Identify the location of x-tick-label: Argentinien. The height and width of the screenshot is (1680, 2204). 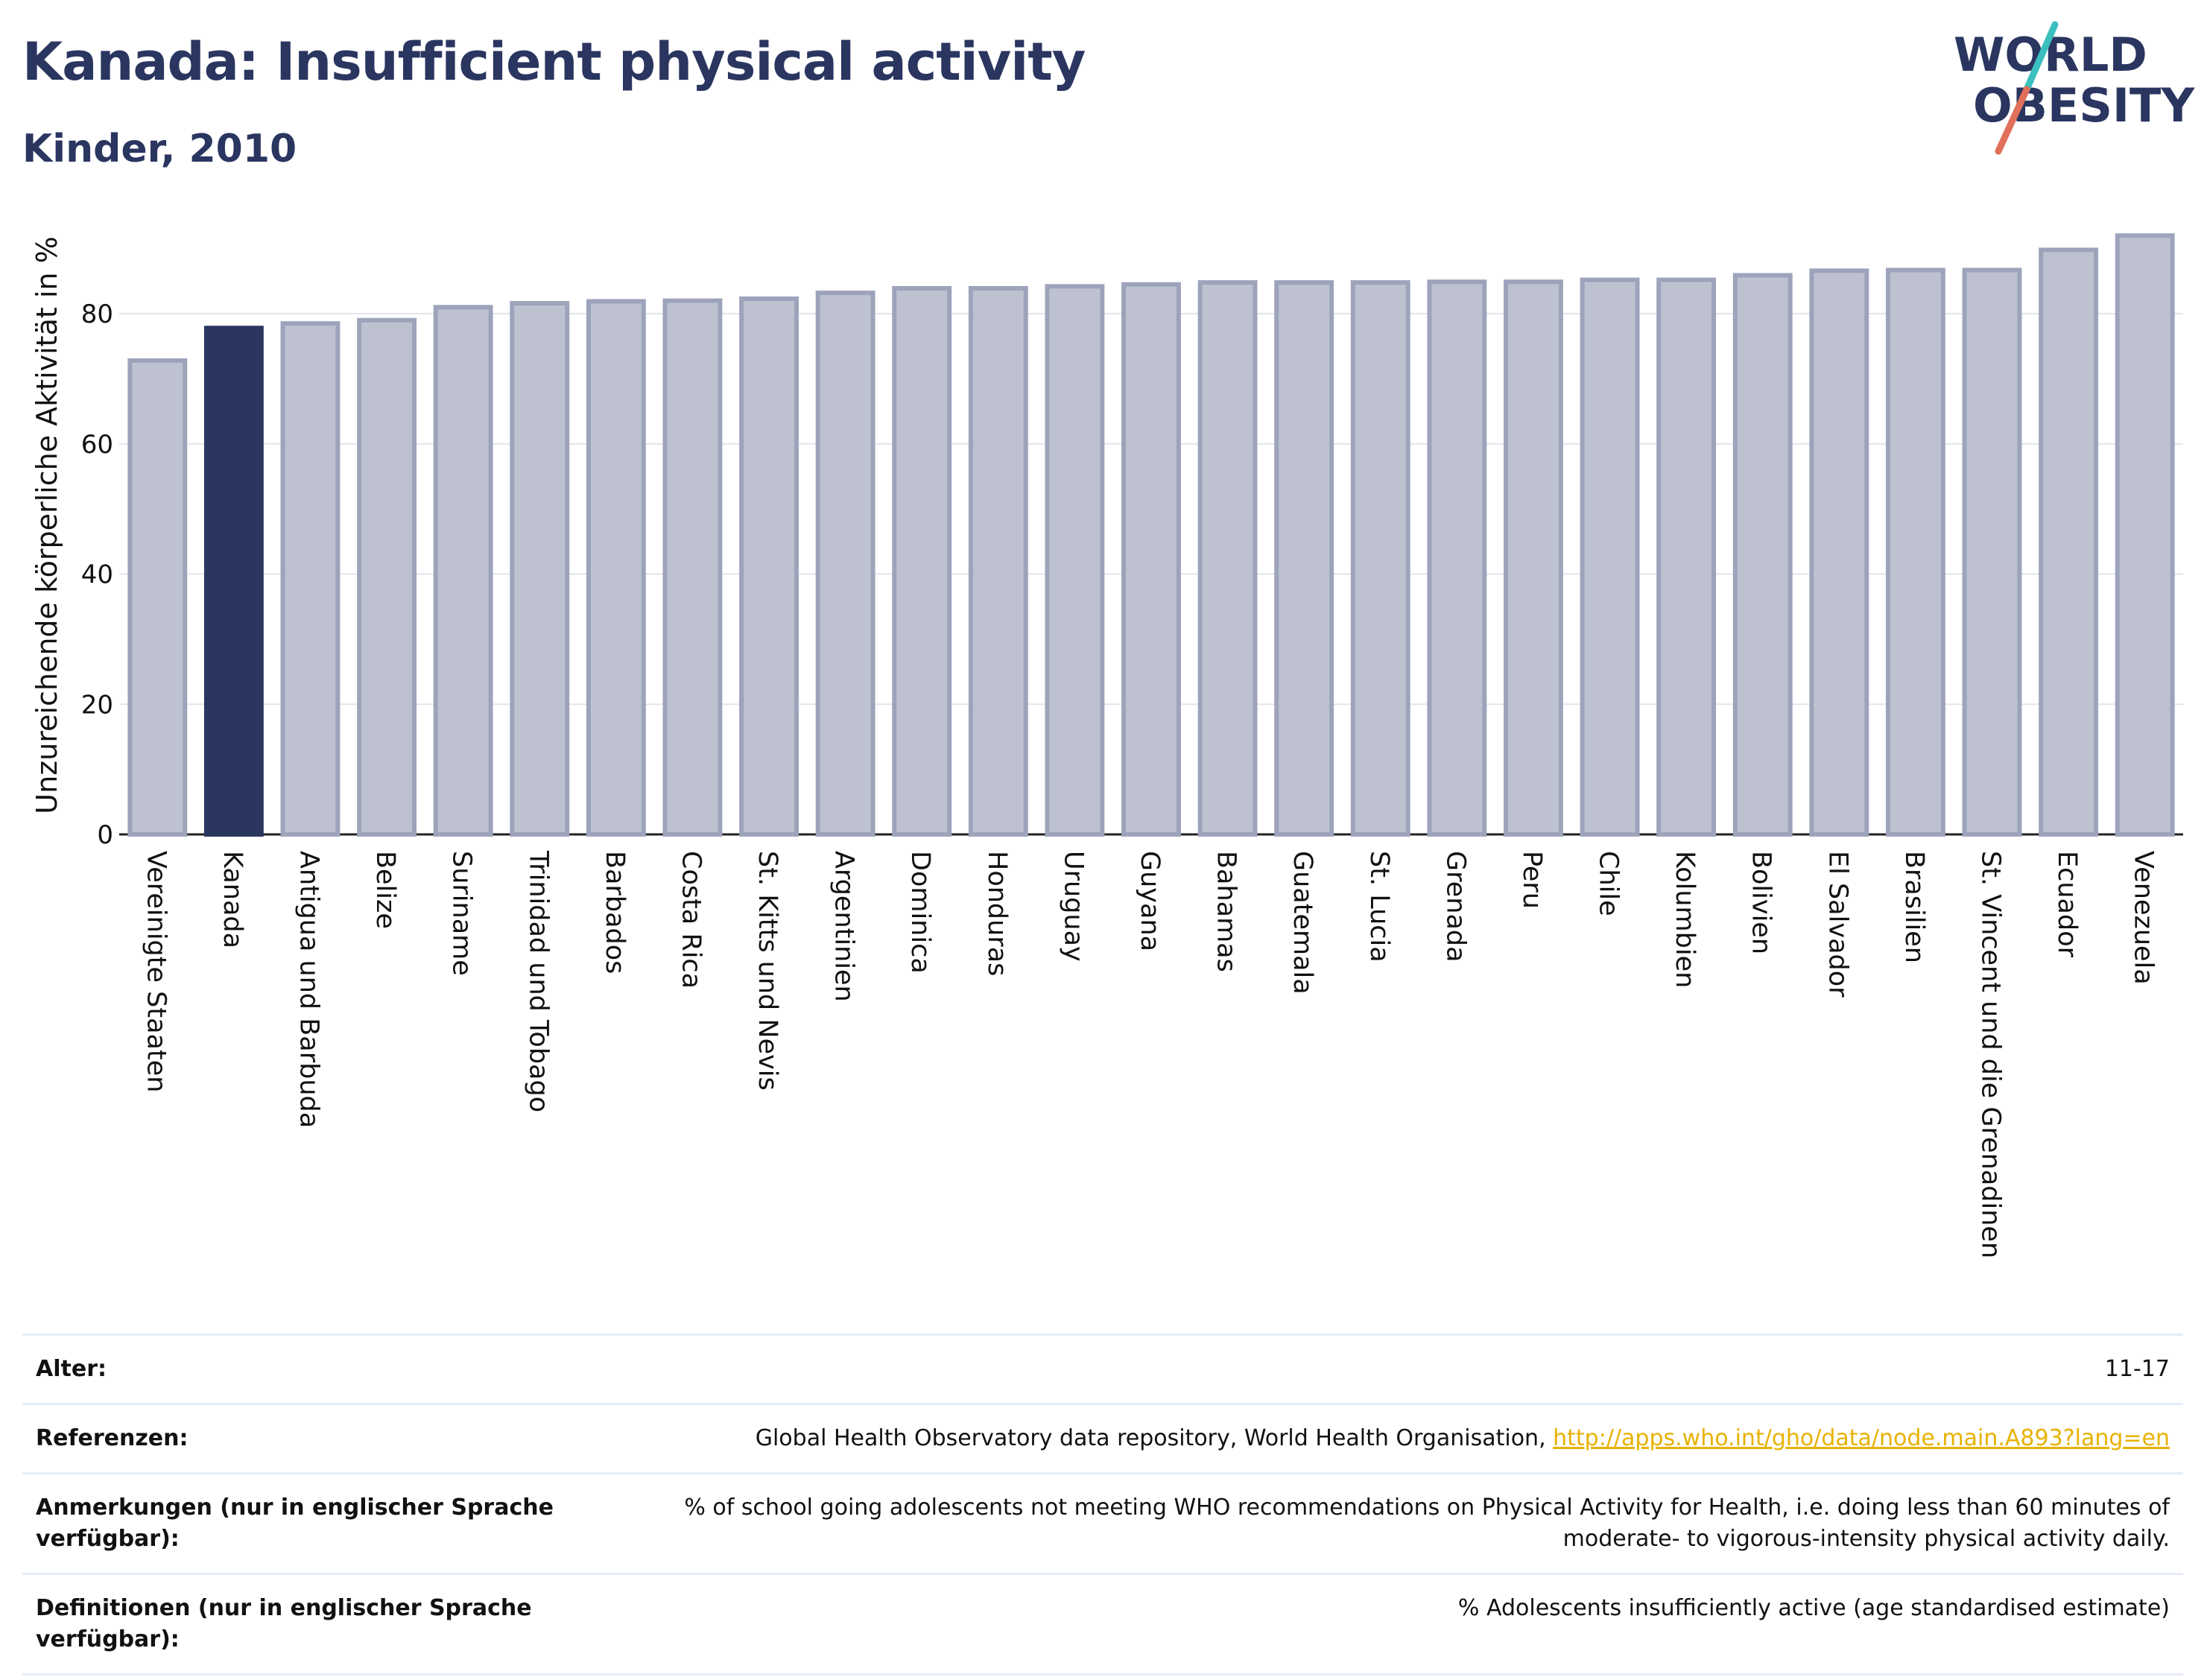
(844, 926).